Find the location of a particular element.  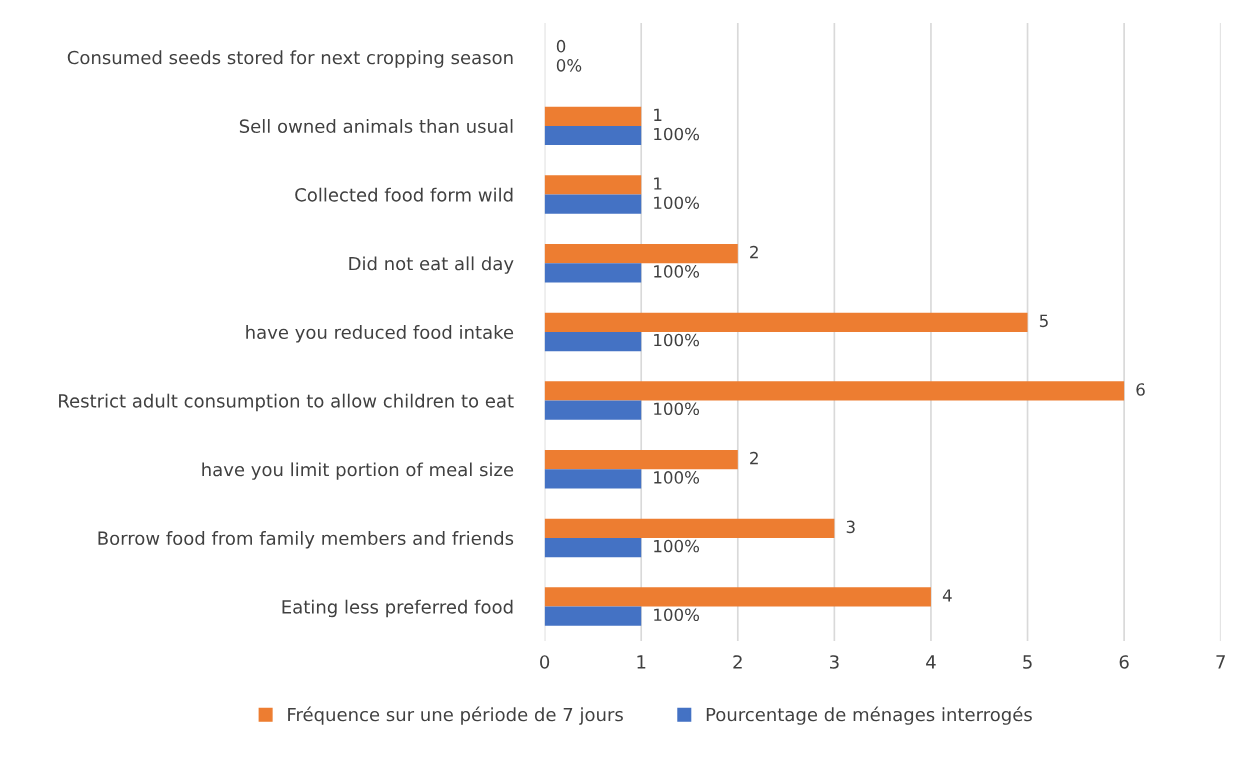

data-label: 4 is located at coordinates (947, 595).